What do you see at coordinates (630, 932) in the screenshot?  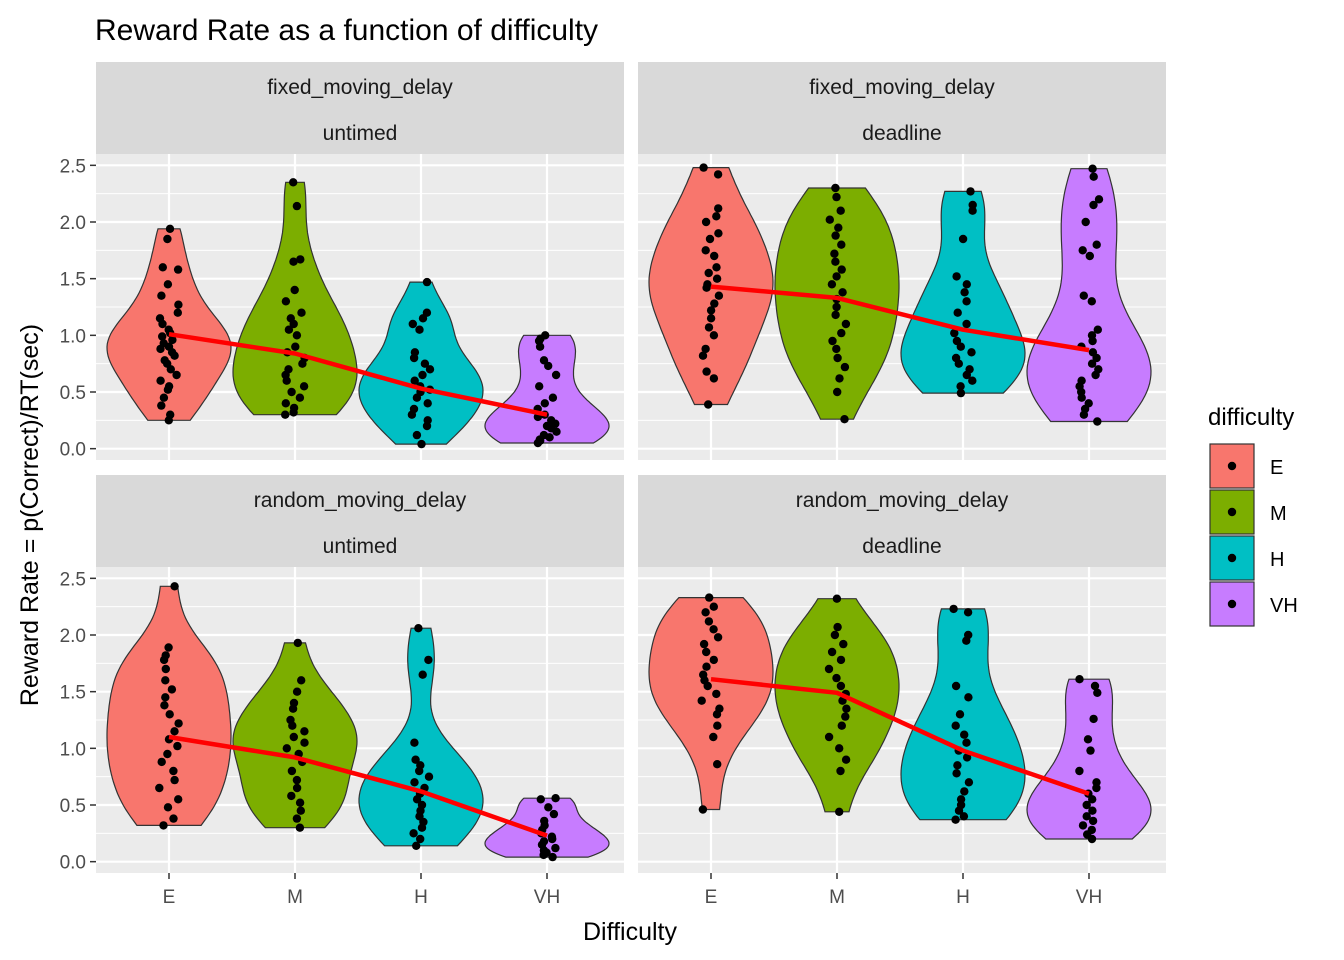 I see `x-axis-label: Difficulty` at bounding box center [630, 932].